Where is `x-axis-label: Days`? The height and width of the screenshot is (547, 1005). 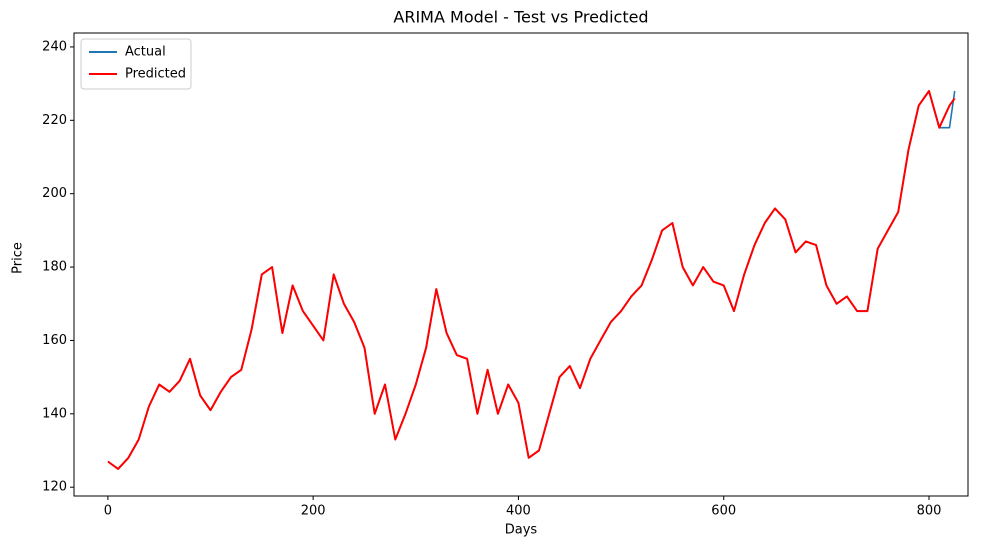
x-axis-label: Days is located at coordinates (521, 530).